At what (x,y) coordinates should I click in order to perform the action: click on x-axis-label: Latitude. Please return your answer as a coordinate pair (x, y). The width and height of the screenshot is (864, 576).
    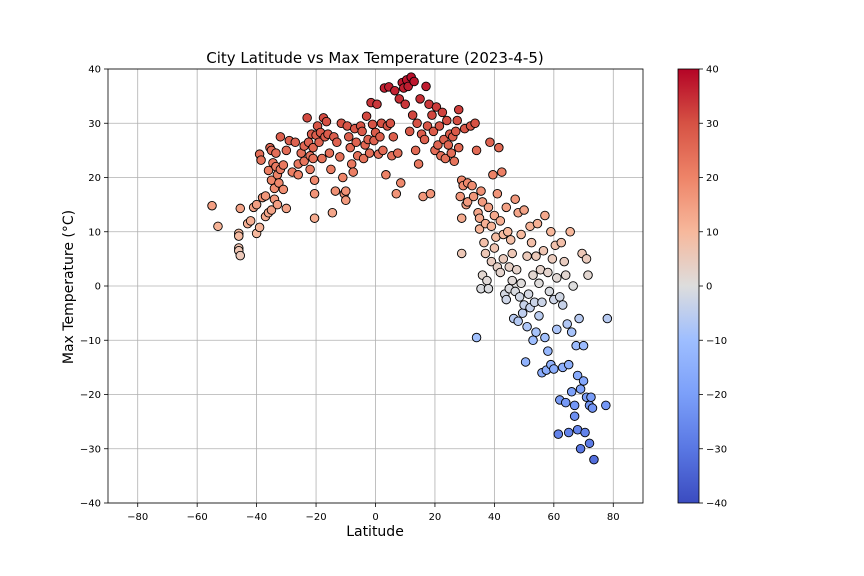
    Looking at the image, I should click on (375, 532).